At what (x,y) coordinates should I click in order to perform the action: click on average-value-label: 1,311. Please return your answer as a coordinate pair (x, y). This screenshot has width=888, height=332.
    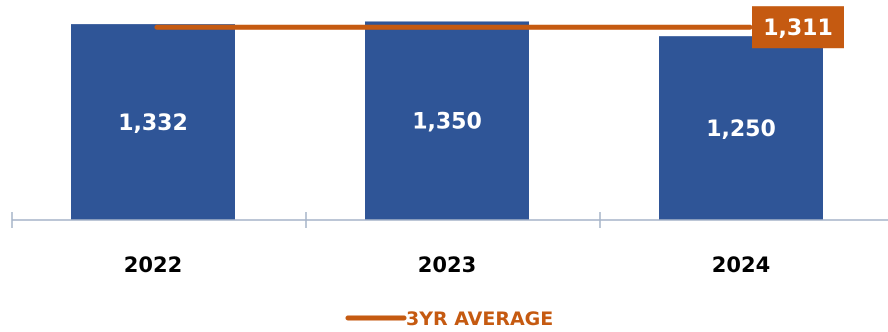
    Looking at the image, I should click on (798, 28).